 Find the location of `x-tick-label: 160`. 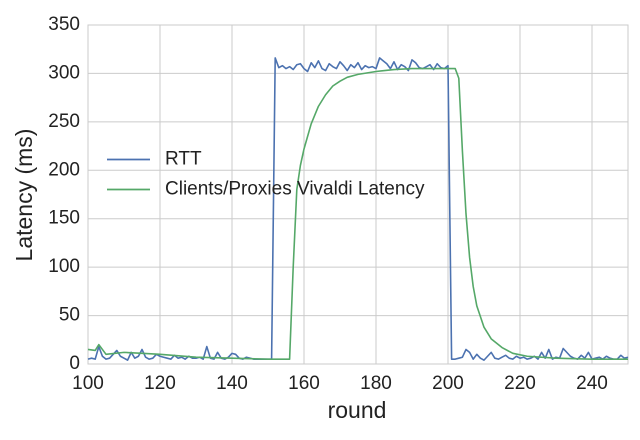

x-tick-label: 160 is located at coordinates (304, 383).